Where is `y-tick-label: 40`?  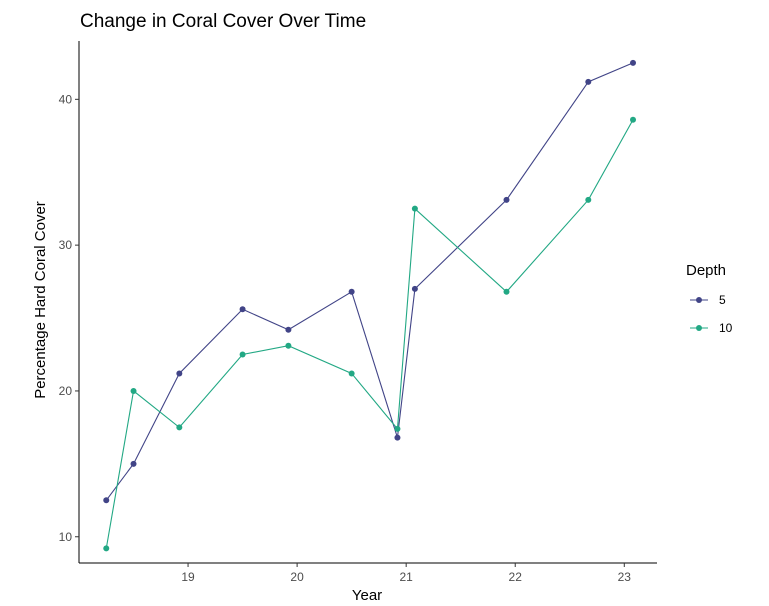 y-tick-label: 40 is located at coordinates (66, 99).